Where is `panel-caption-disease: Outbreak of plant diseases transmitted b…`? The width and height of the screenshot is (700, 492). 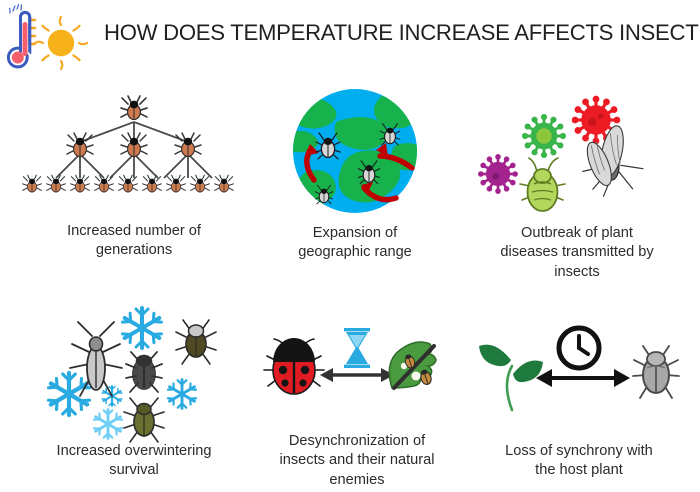 panel-caption-disease: Outbreak of plant diseases transmitted b… is located at coordinates (577, 252).